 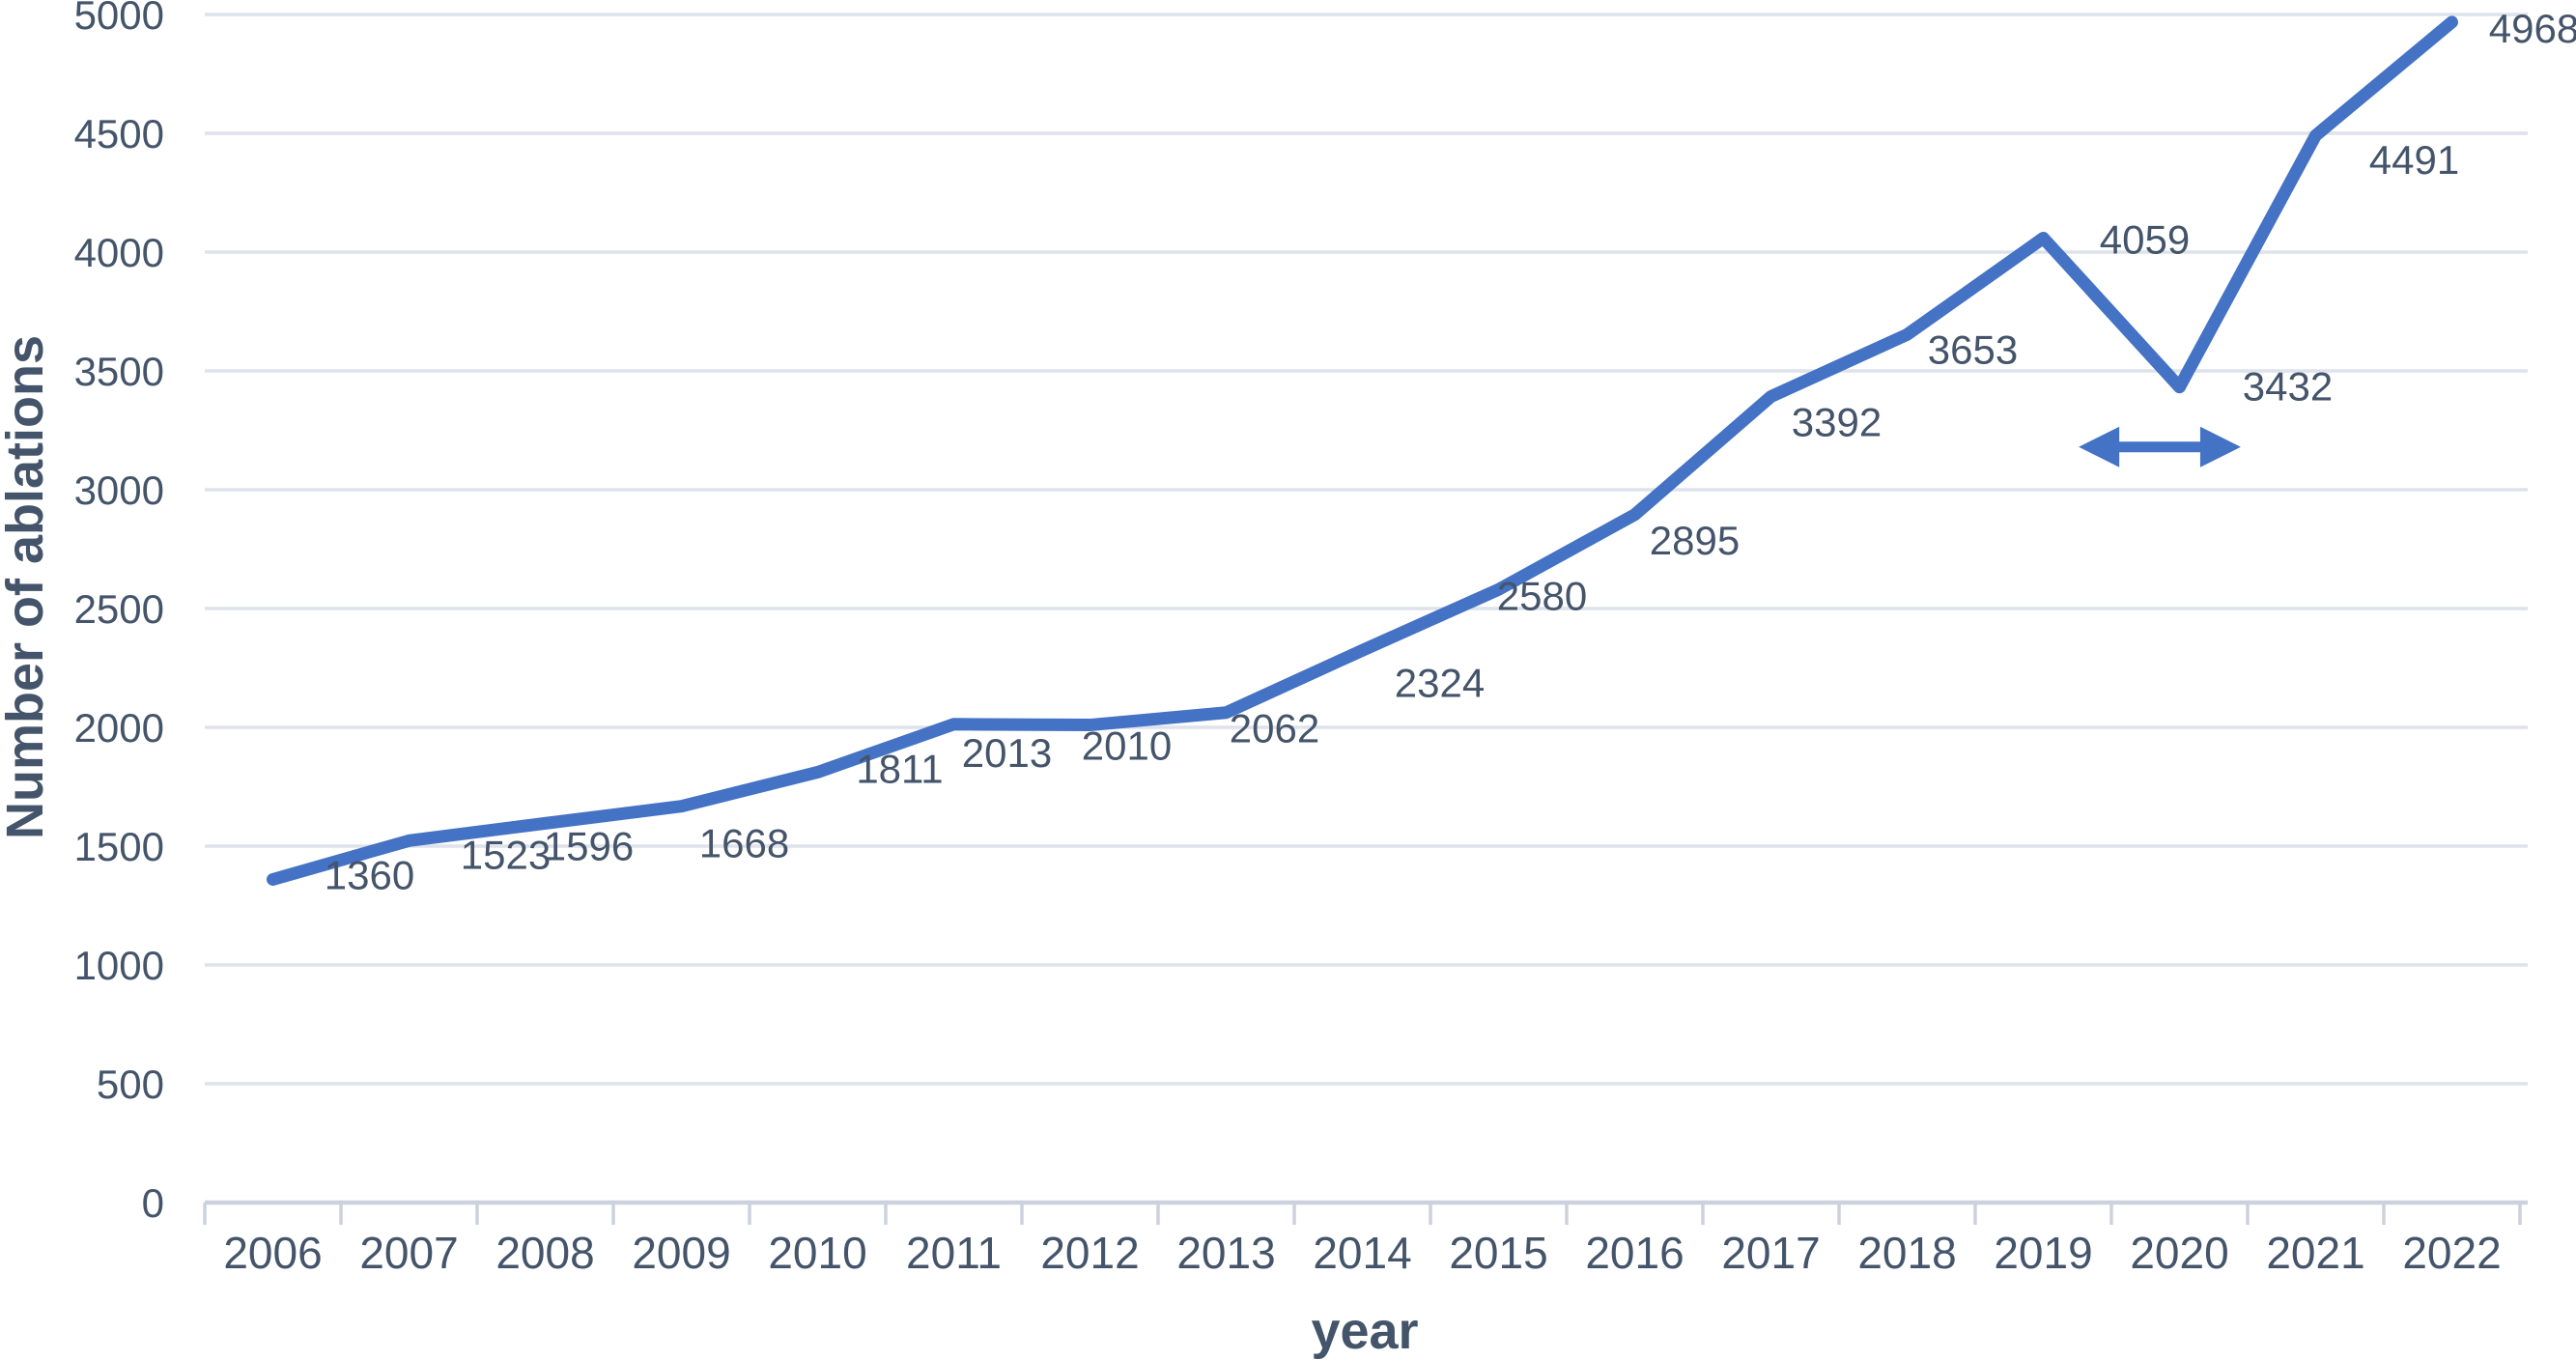 I want to click on data-point-label: 2324, so click(x=1440, y=682).